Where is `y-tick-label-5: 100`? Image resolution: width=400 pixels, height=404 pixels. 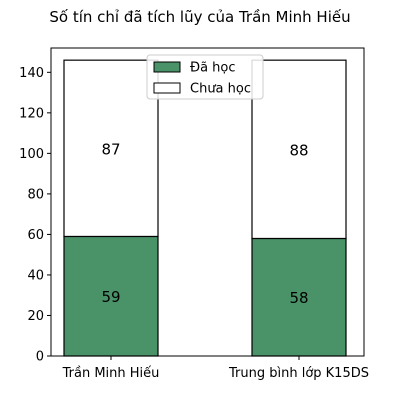
y-tick-label-5: 100 is located at coordinates (31, 154).